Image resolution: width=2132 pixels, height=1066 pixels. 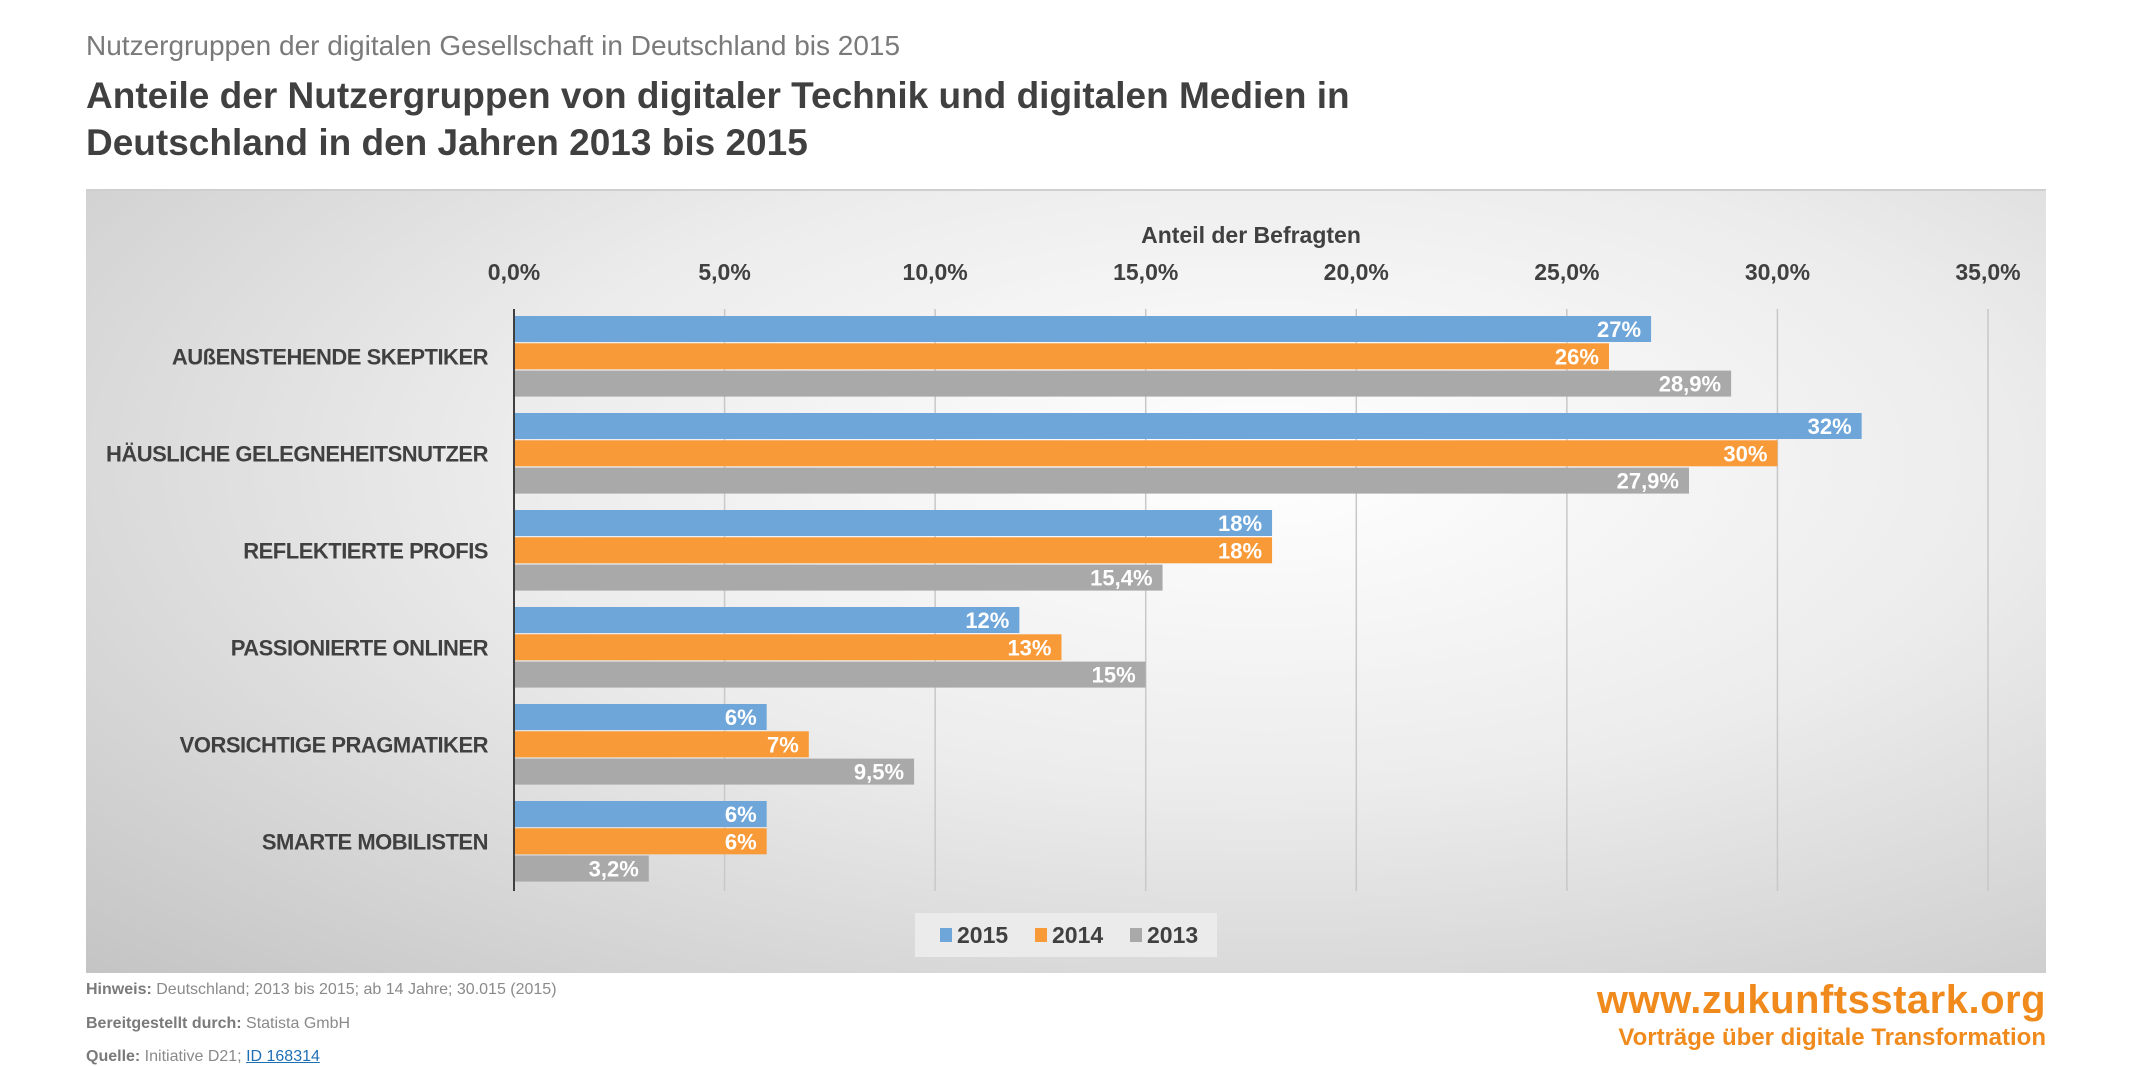 What do you see at coordinates (879, 772) in the screenshot?
I see `data-label: 9,5%` at bounding box center [879, 772].